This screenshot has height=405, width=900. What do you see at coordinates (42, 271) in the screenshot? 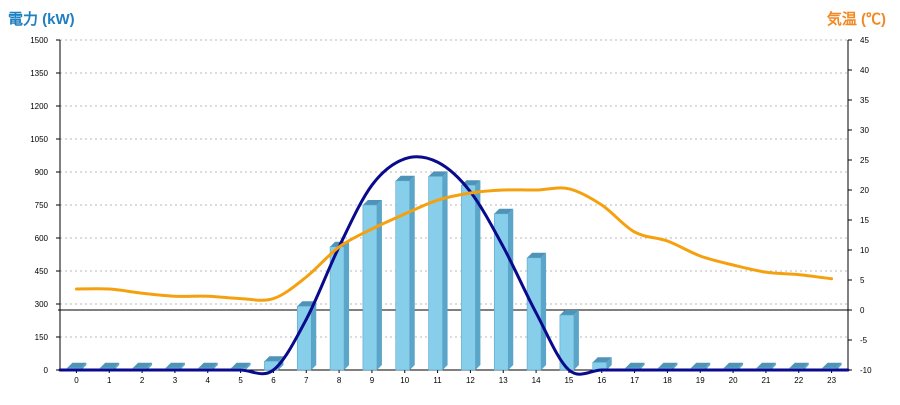
I see `left-axis-tick-label: 450` at bounding box center [42, 271].